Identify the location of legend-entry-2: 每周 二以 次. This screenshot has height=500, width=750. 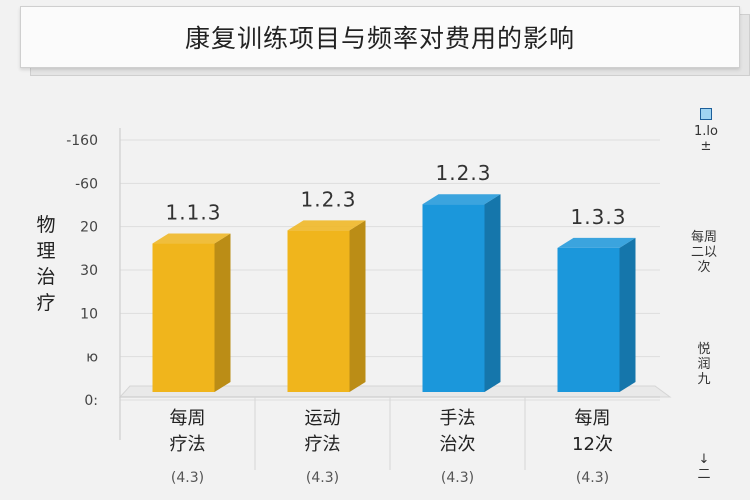
(704, 252).